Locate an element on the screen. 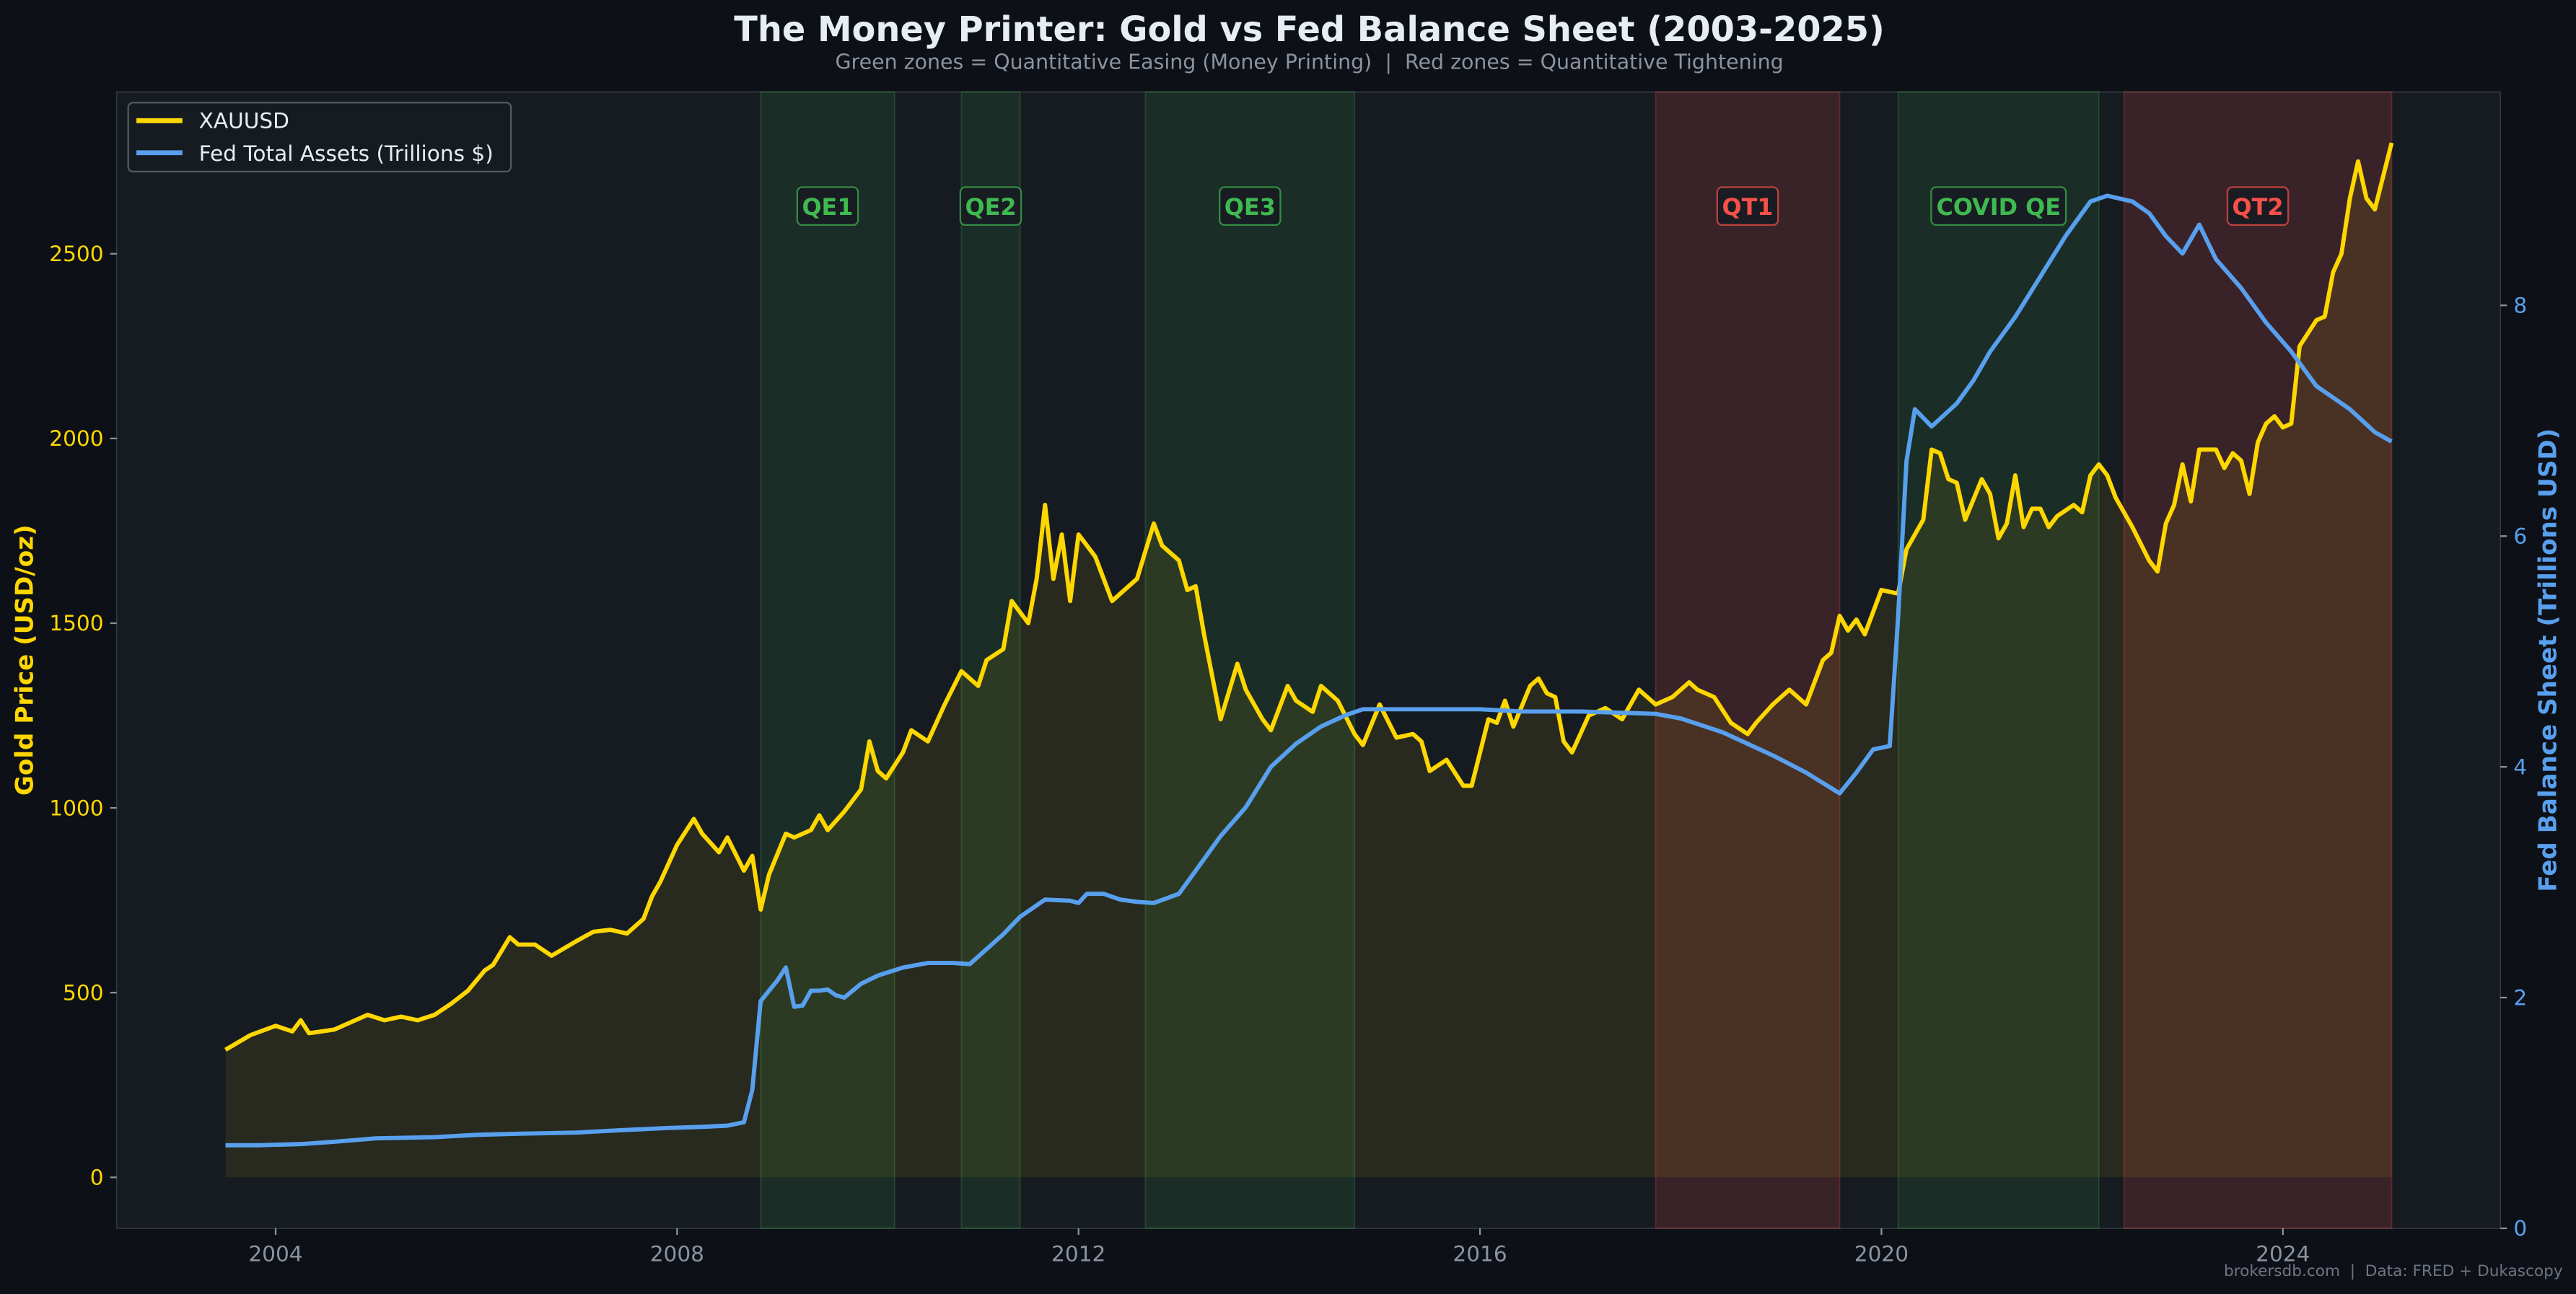 Image resolution: width=2576 pixels, height=1294 pixels. left-y-tick-label: 1000 is located at coordinates (76, 808).